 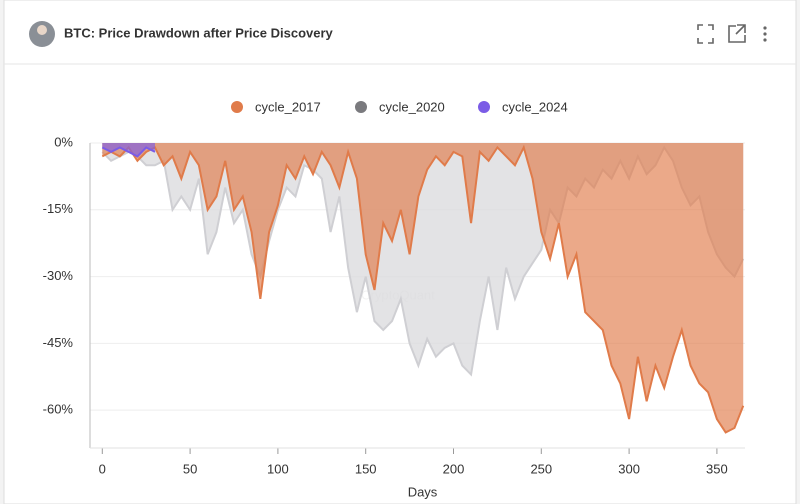 What do you see at coordinates (412, 106) in the screenshot?
I see `legend-label: cycle_2020` at bounding box center [412, 106].